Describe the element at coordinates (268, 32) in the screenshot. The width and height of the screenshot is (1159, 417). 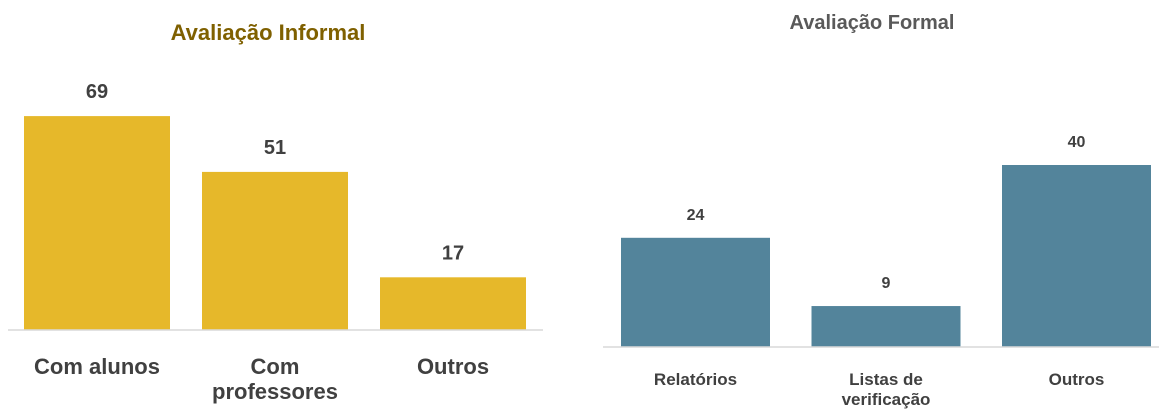
I see `chart-title: Avaliação Informal` at that location.